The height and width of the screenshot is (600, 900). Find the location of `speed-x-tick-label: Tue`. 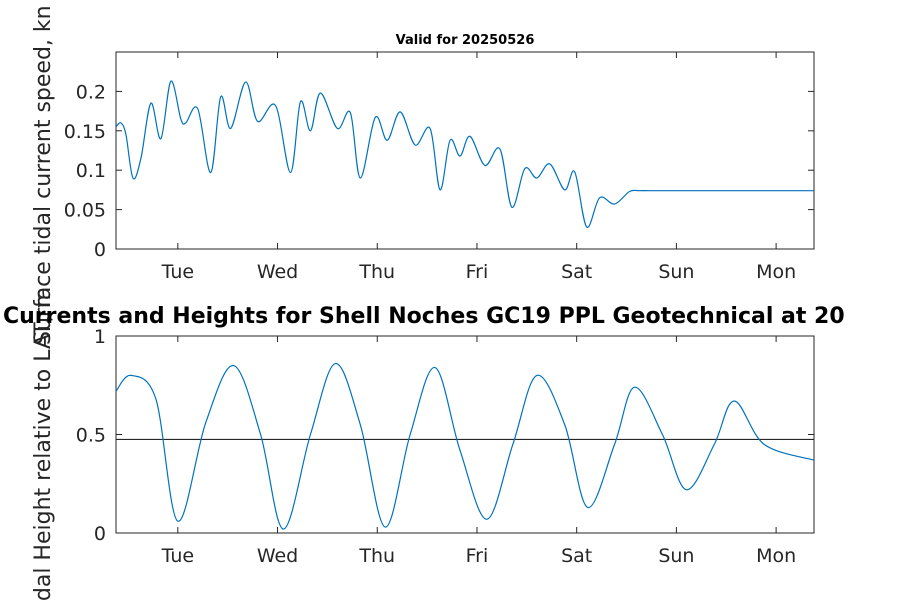

speed-x-tick-label: Tue is located at coordinates (177, 272).